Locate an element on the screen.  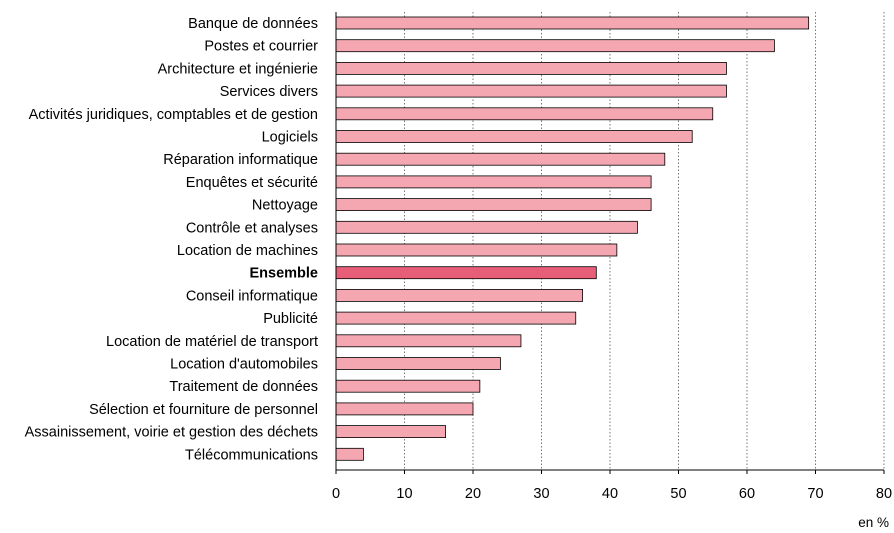
category-label-11: Ensemble is located at coordinates (284, 274).